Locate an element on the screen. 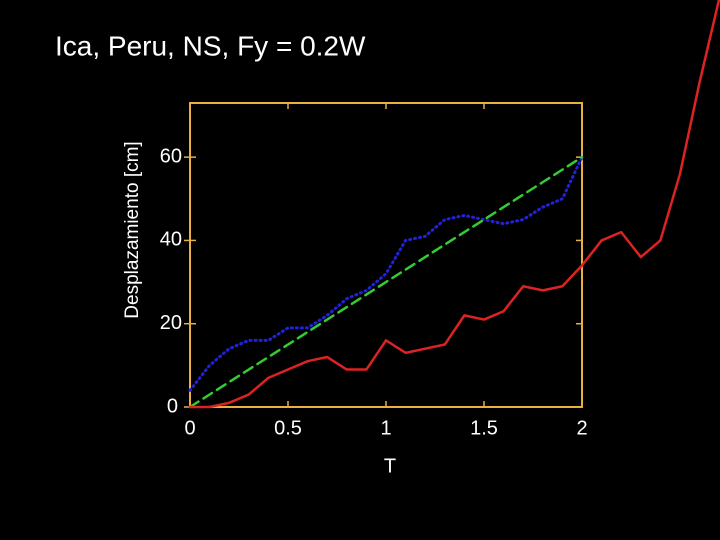 The width and height of the screenshot is (720, 540). x-tick-label: 0 is located at coordinates (189, 428).